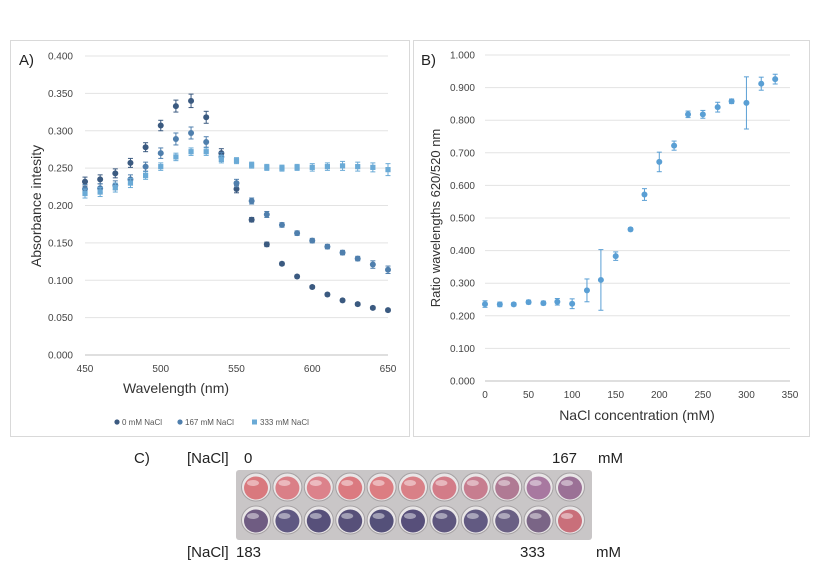  What do you see at coordinates (388, 369) in the screenshot?
I see `x-tick-label: 650` at bounding box center [388, 369].